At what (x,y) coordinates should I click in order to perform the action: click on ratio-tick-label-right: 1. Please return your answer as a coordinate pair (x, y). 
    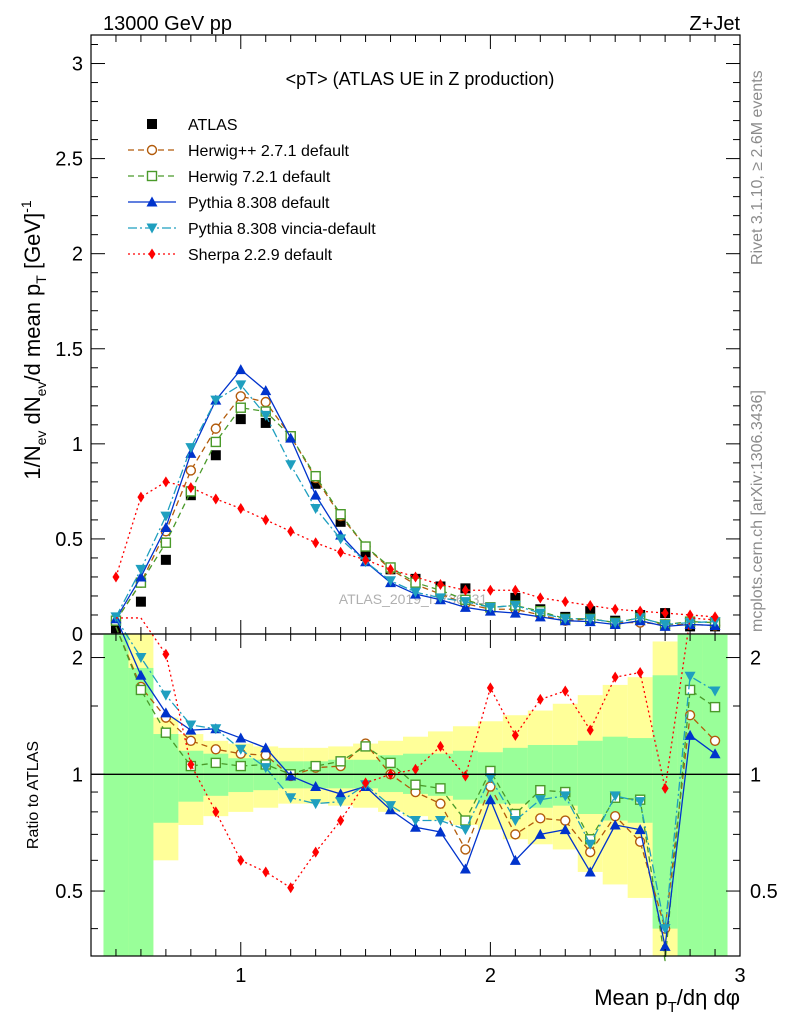
    Looking at the image, I should click on (755, 775).